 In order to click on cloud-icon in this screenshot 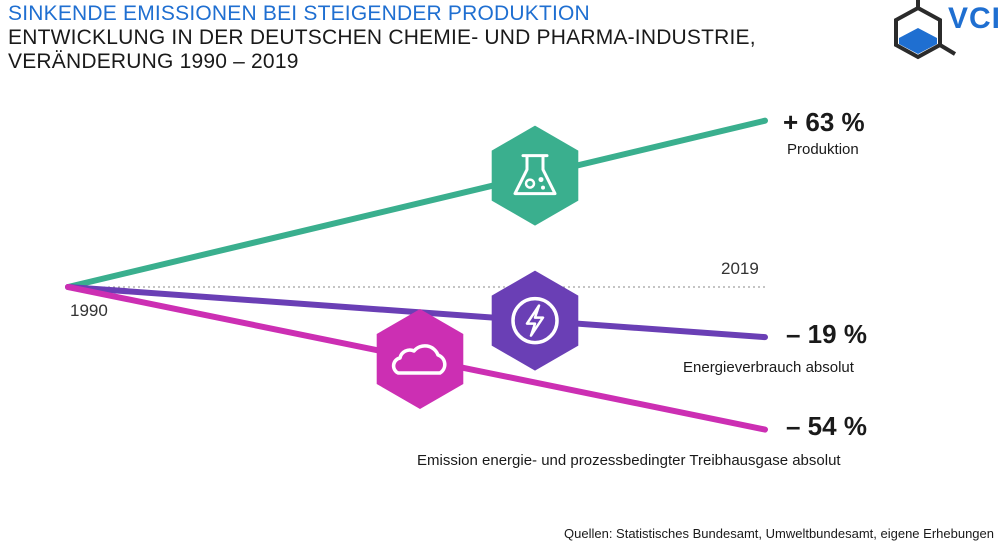, I will do `click(420, 359)`.